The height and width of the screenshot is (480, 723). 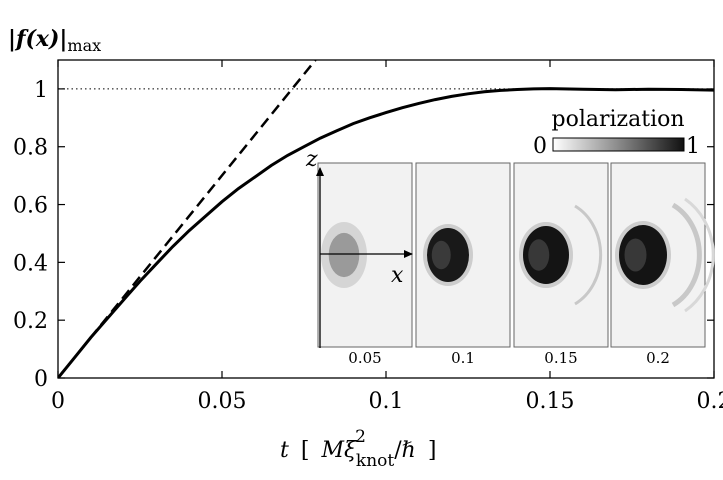 What do you see at coordinates (222, 401) in the screenshot?
I see `x-tick-label: 0.05` at bounding box center [222, 401].